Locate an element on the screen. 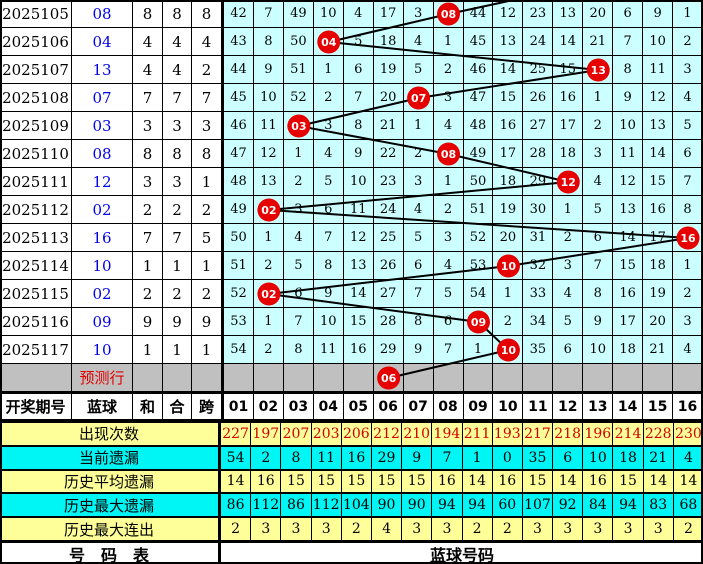 The width and height of the screenshot is (703, 564). period-cell: 2025113 is located at coordinates (36, 238).